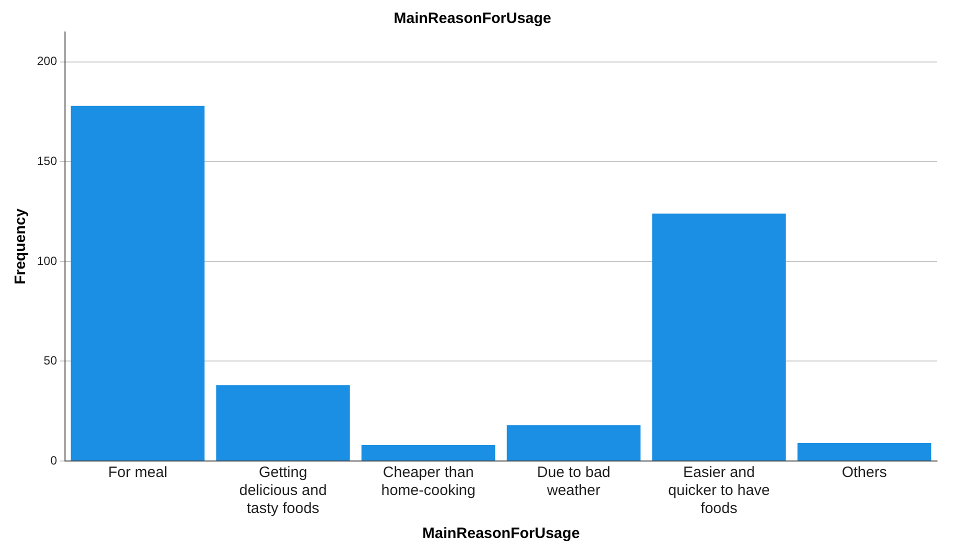  Describe the element at coordinates (864, 473) in the screenshot. I see `x-tick-label: Others` at that location.